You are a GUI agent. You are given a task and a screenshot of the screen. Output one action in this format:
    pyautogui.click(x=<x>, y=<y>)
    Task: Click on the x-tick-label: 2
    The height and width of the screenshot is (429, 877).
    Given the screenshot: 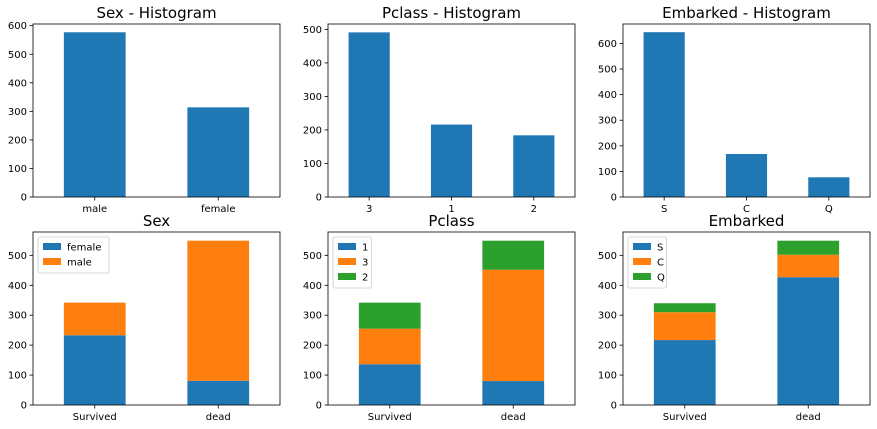 What is the action you would take?
    pyautogui.click(x=534, y=209)
    